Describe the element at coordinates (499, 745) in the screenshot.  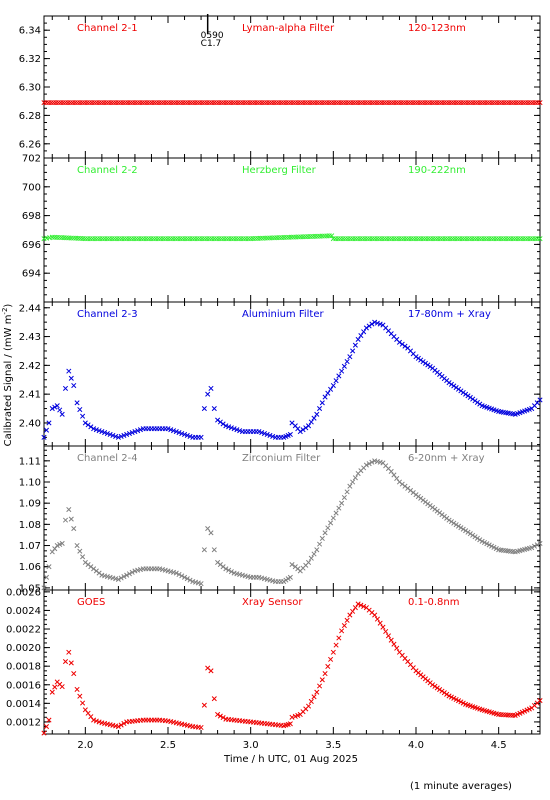
I see `x-tick-label: 4.5` at that location.